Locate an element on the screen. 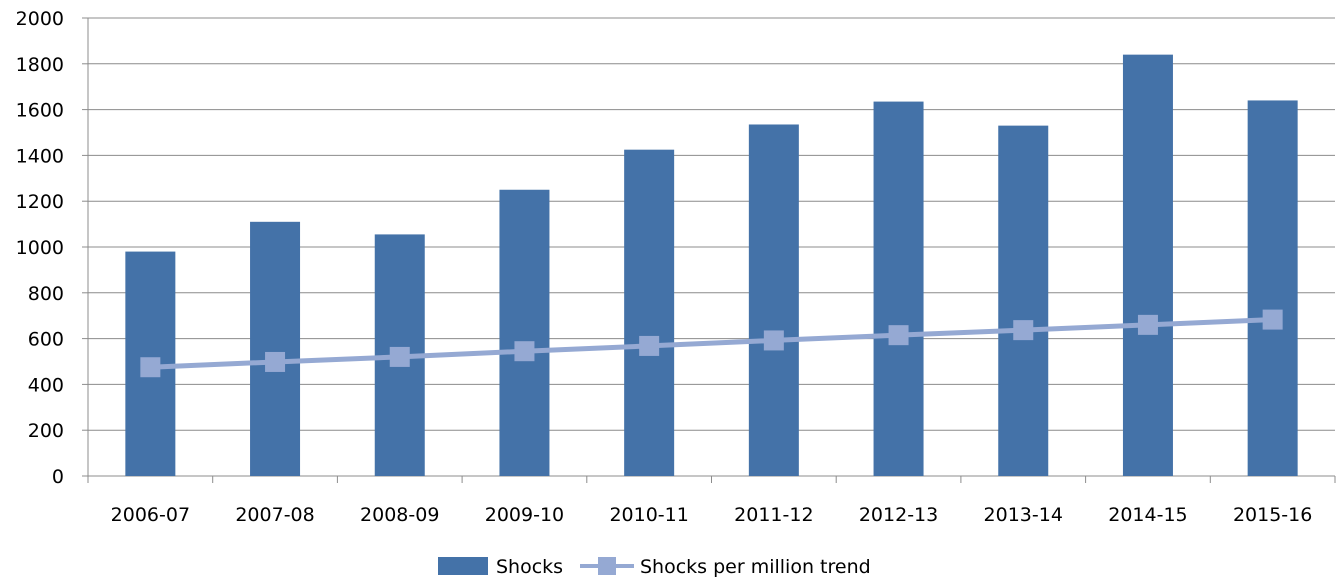  x-tick-label: 2007-08 is located at coordinates (274, 515).